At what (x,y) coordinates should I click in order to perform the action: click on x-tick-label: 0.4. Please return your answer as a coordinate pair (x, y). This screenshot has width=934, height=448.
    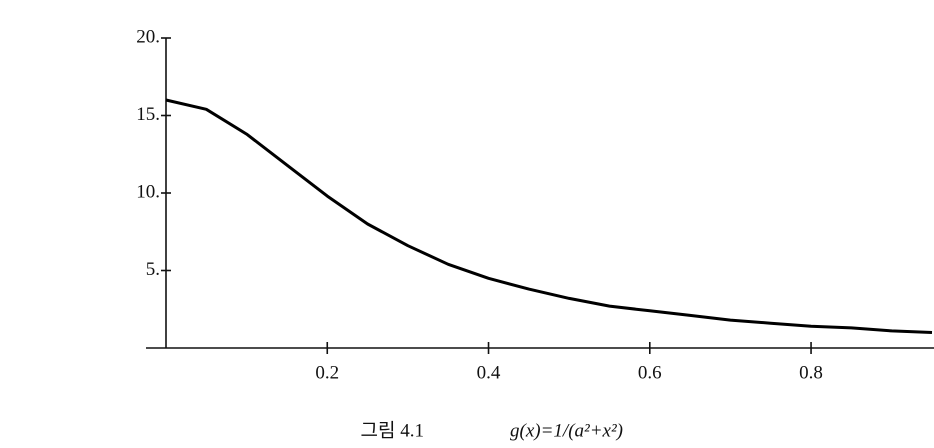
    Looking at the image, I should click on (489, 372).